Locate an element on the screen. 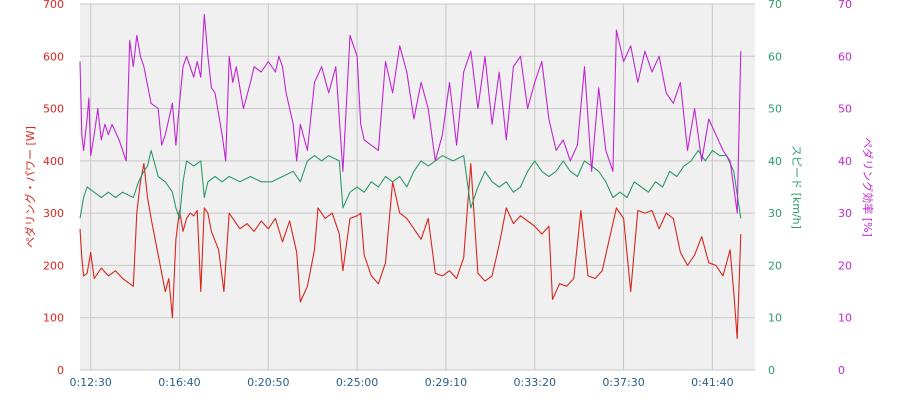 This screenshot has width=903, height=406. speed-tick-label: 40 is located at coordinates (775, 161).